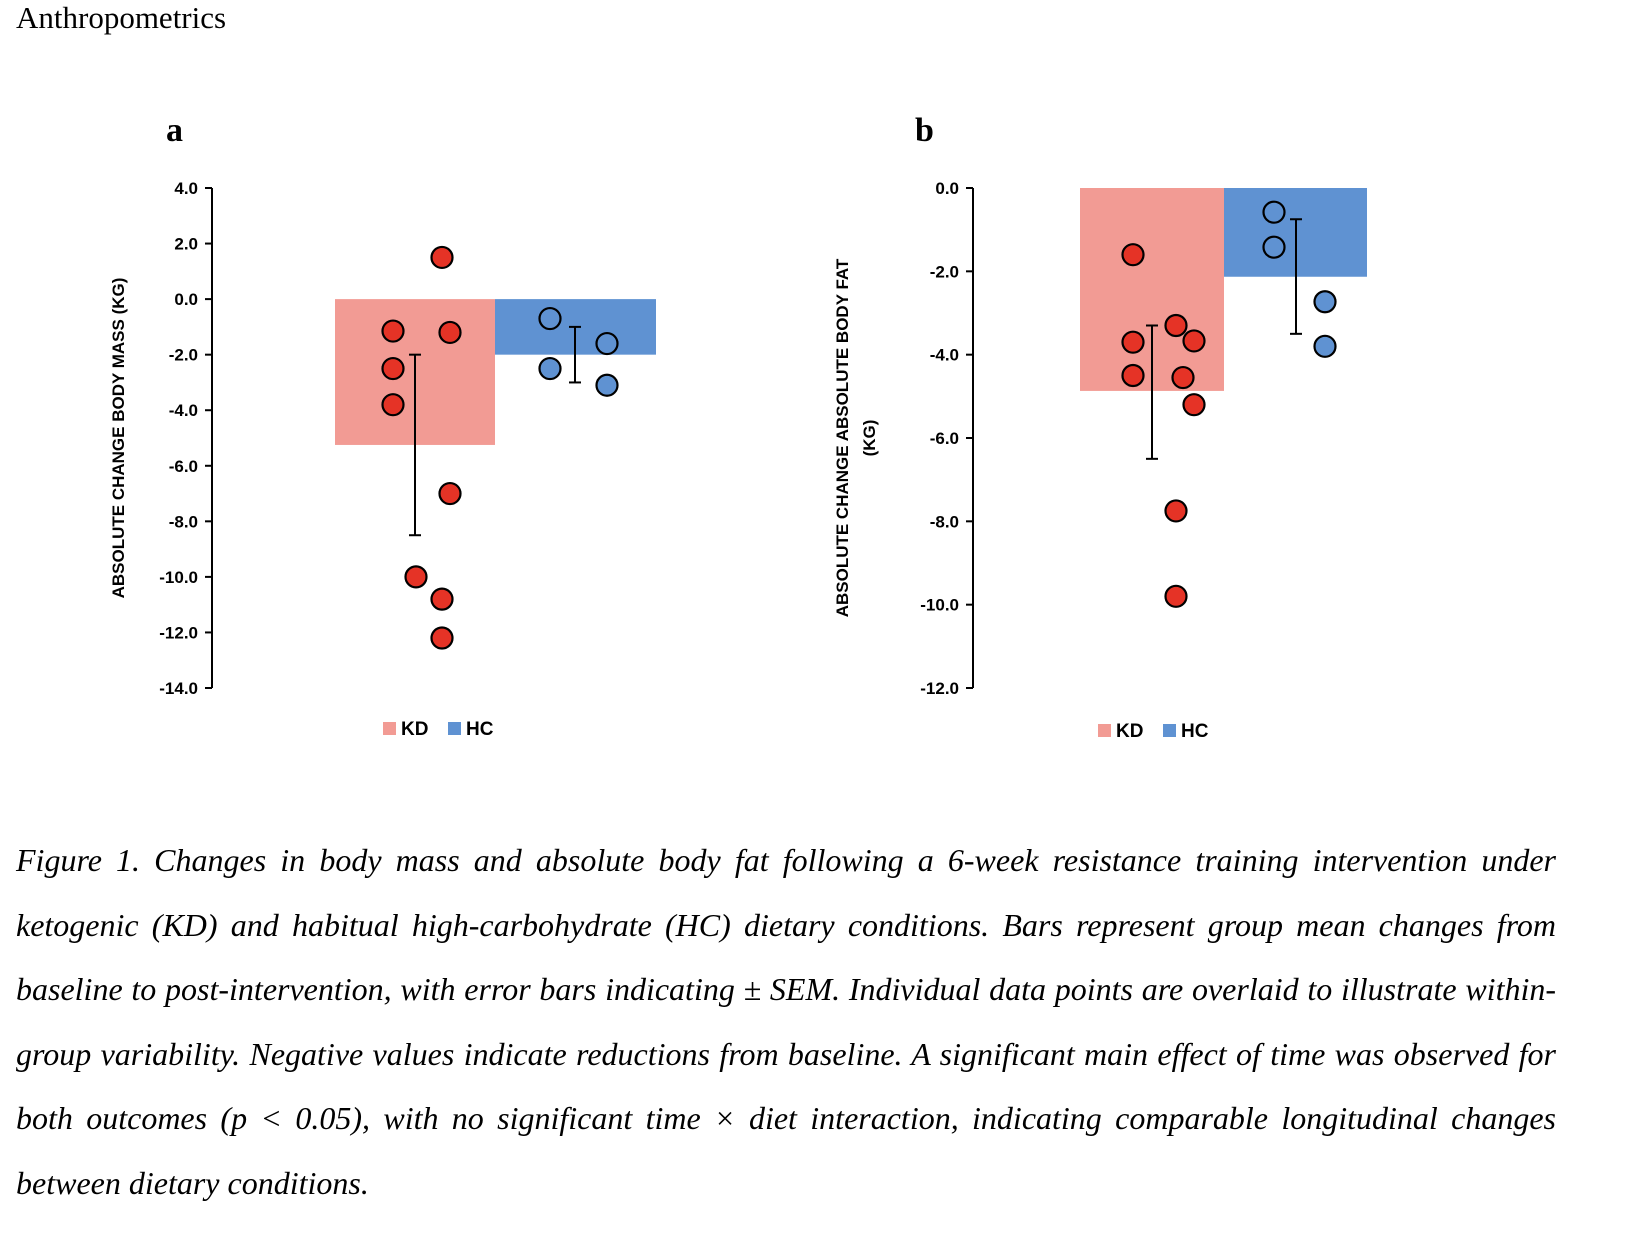 Image resolution: width=1638 pixels, height=1252 pixels. Describe the element at coordinates (118, 438) in the screenshot. I see `y-axis-title: ABSOLUTE CHANGE BODY MASS (KG)` at that location.